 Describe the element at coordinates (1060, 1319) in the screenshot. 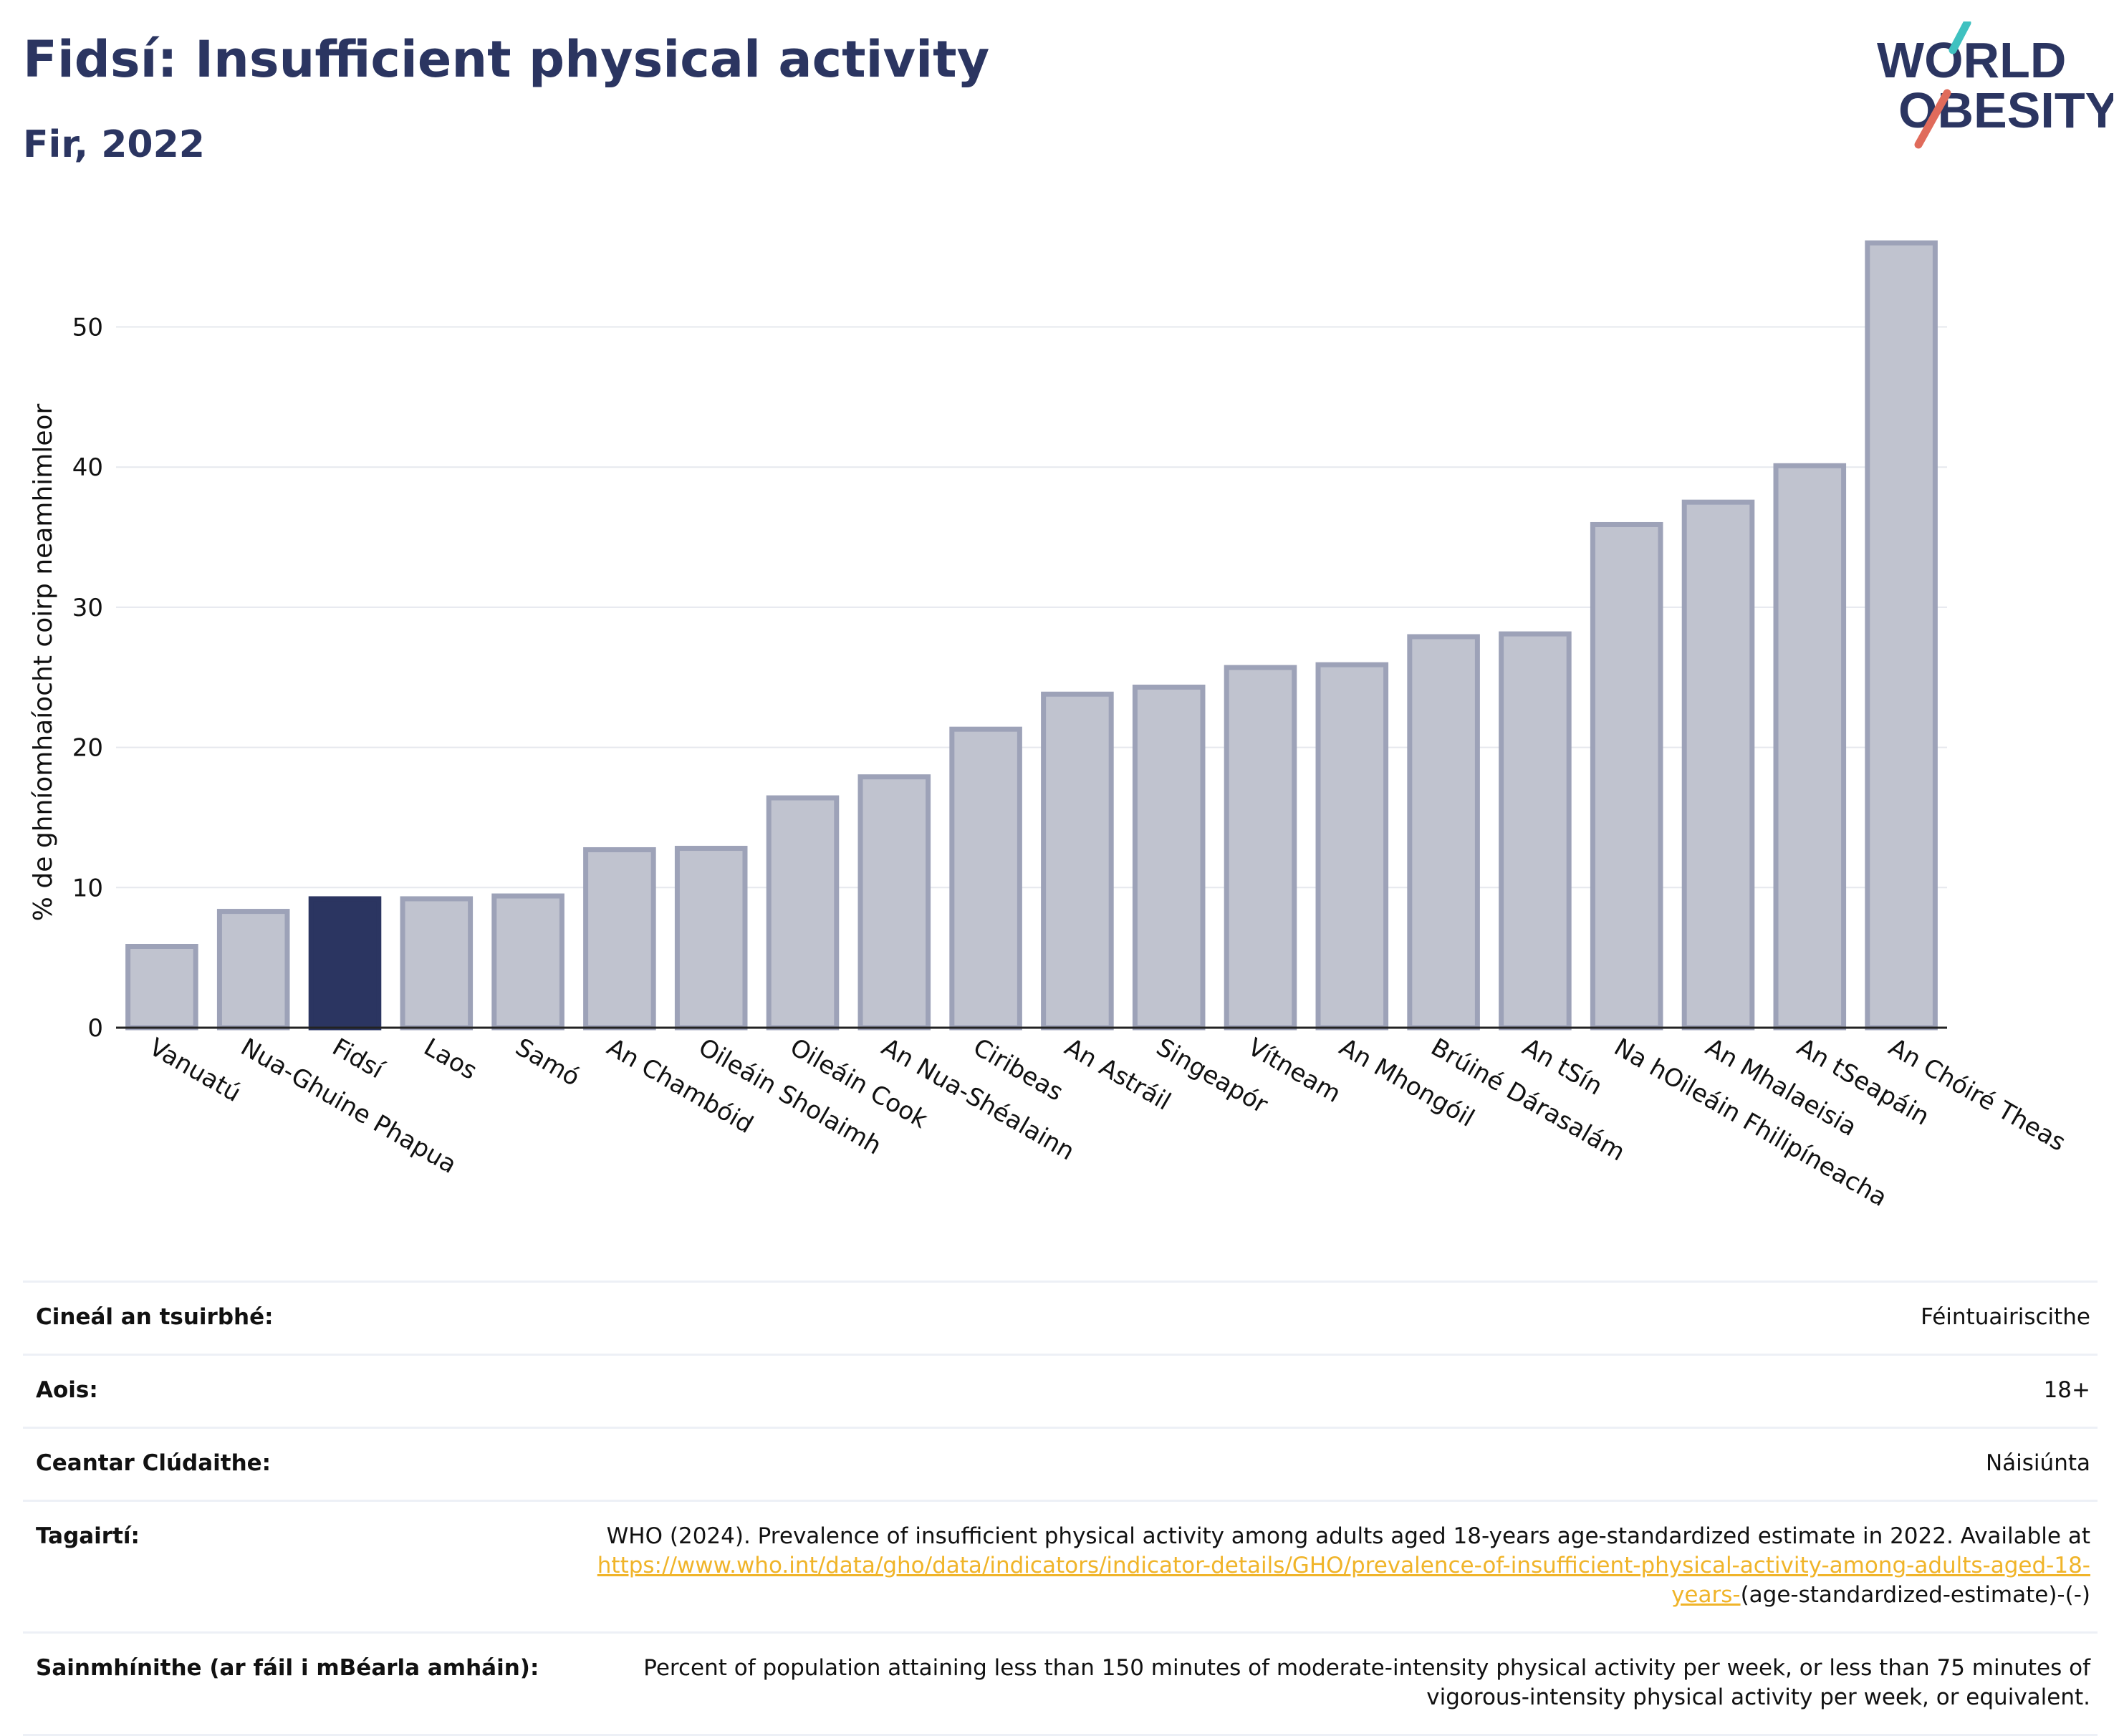

I see `meta-row-survey-type: Cineál an tsuirbhé: Féintuairiscithe` at that location.